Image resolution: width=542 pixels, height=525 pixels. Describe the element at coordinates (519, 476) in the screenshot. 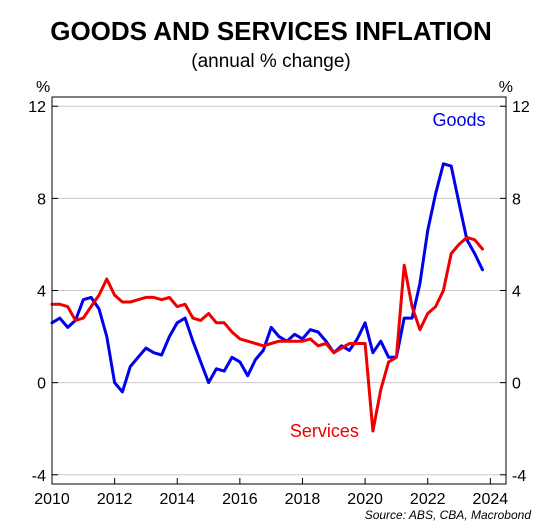

I see `y-tick-label-right: -4` at that location.